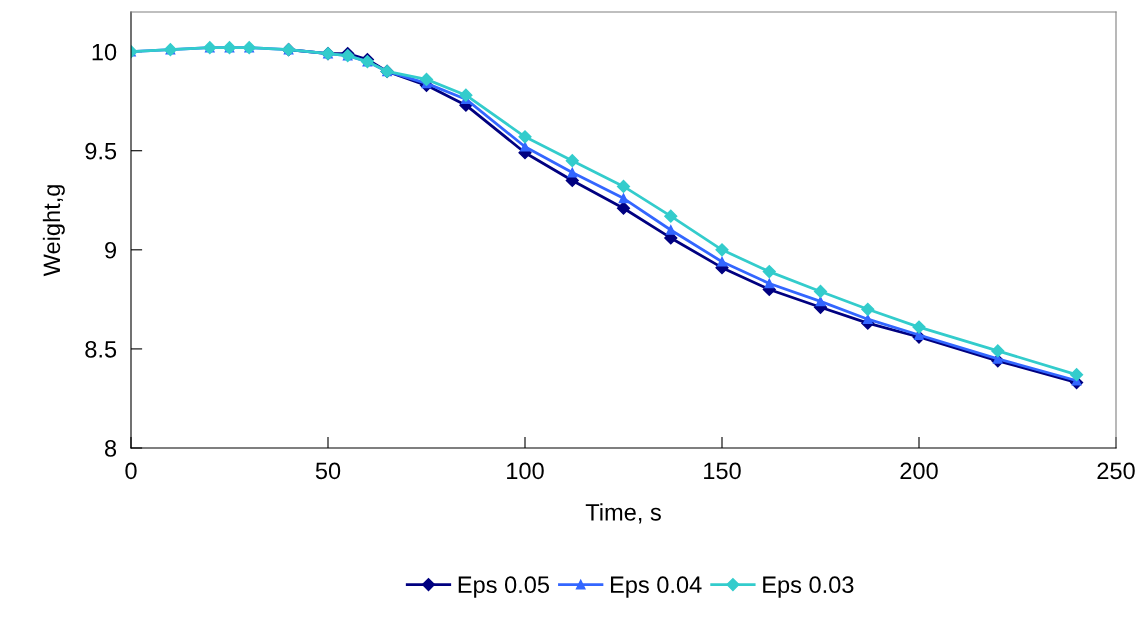  Describe the element at coordinates (525, 471) in the screenshot. I see `x-tick-label: 100` at that location.